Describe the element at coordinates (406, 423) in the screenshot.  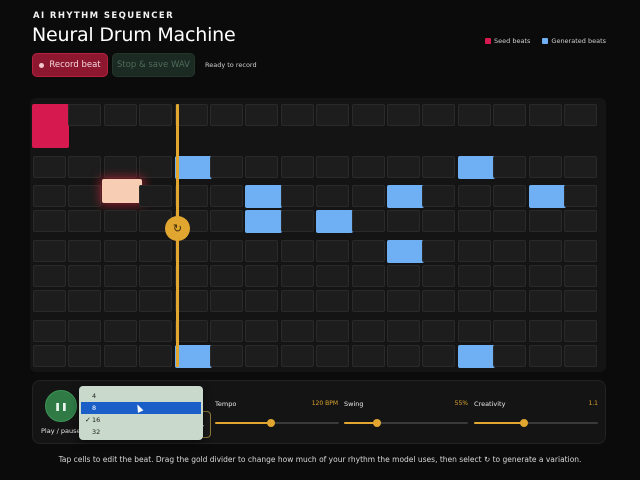
I see `swing-slider` at that location.